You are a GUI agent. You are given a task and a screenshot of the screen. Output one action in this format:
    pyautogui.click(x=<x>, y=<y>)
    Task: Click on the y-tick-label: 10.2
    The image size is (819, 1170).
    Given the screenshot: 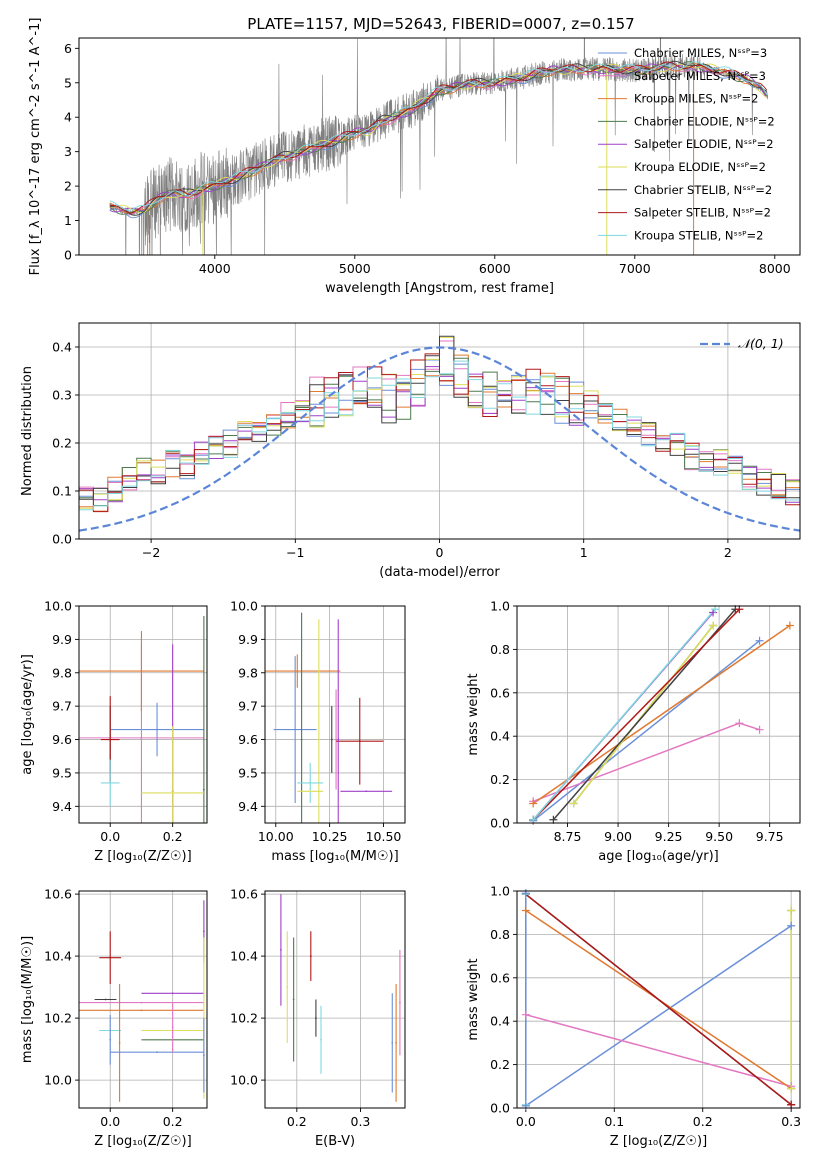 What is the action you would take?
    pyautogui.click(x=244, y=1018)
    